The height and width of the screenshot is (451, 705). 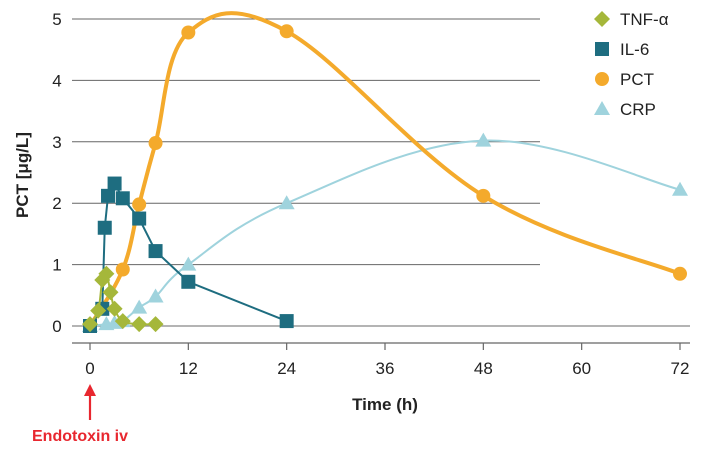 I want to click on legend-marker-crp, so click(x=602, y=108).